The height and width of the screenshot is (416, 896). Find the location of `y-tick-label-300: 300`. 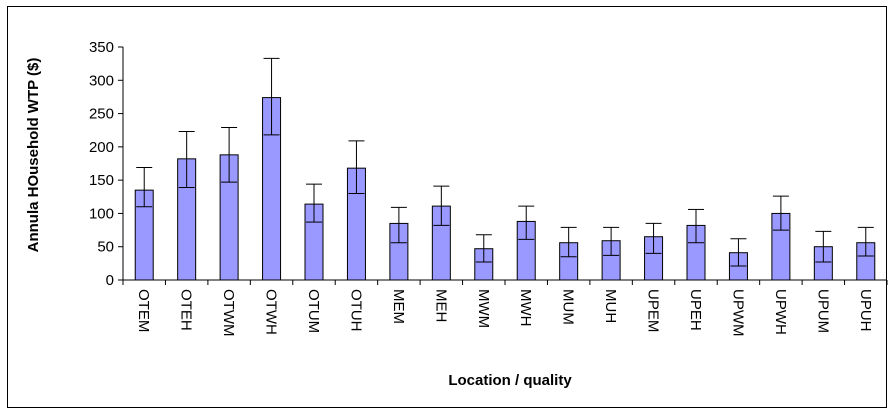

y-tick-label-300: 300 is located at coordinates (101, 80).